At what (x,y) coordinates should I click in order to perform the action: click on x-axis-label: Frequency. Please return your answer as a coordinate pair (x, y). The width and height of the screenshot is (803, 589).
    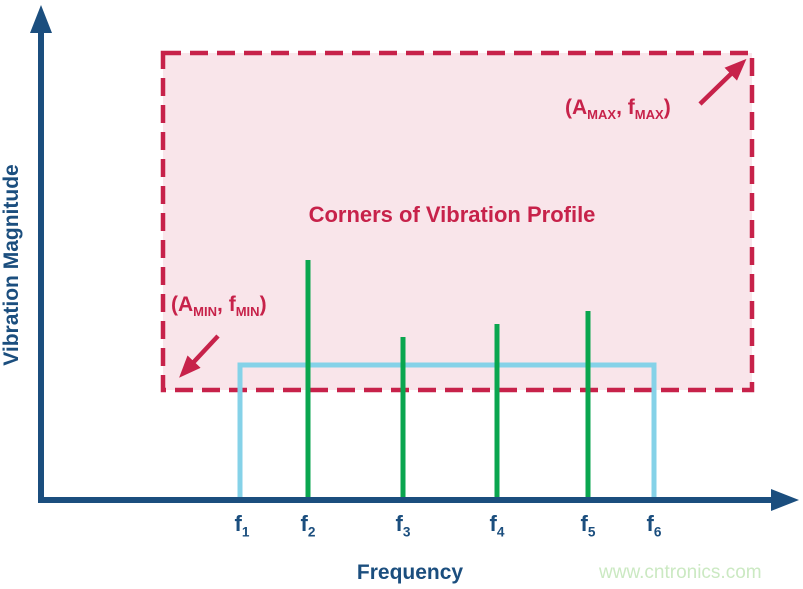
    Looking at the image, I should click on (410, 572).